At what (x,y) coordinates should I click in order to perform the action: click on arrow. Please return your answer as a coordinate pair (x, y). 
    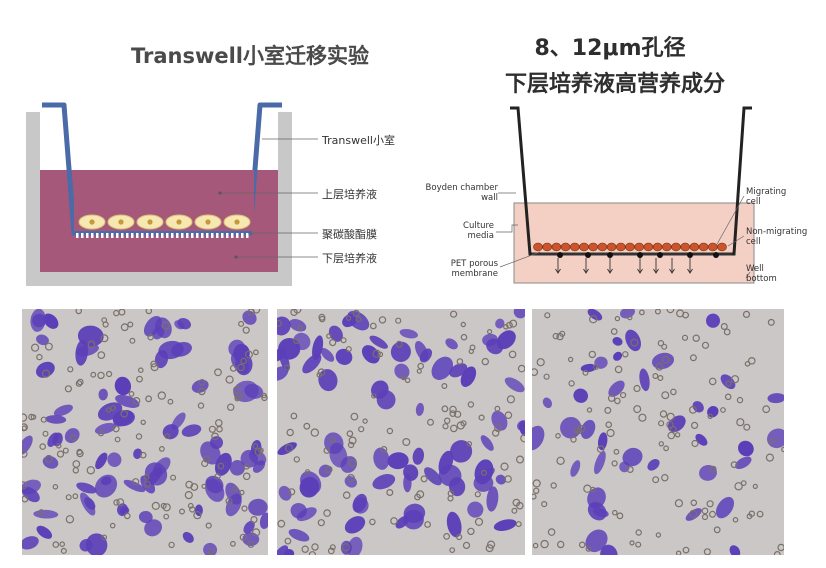
    Looking at the image, I should click on (656, 266).